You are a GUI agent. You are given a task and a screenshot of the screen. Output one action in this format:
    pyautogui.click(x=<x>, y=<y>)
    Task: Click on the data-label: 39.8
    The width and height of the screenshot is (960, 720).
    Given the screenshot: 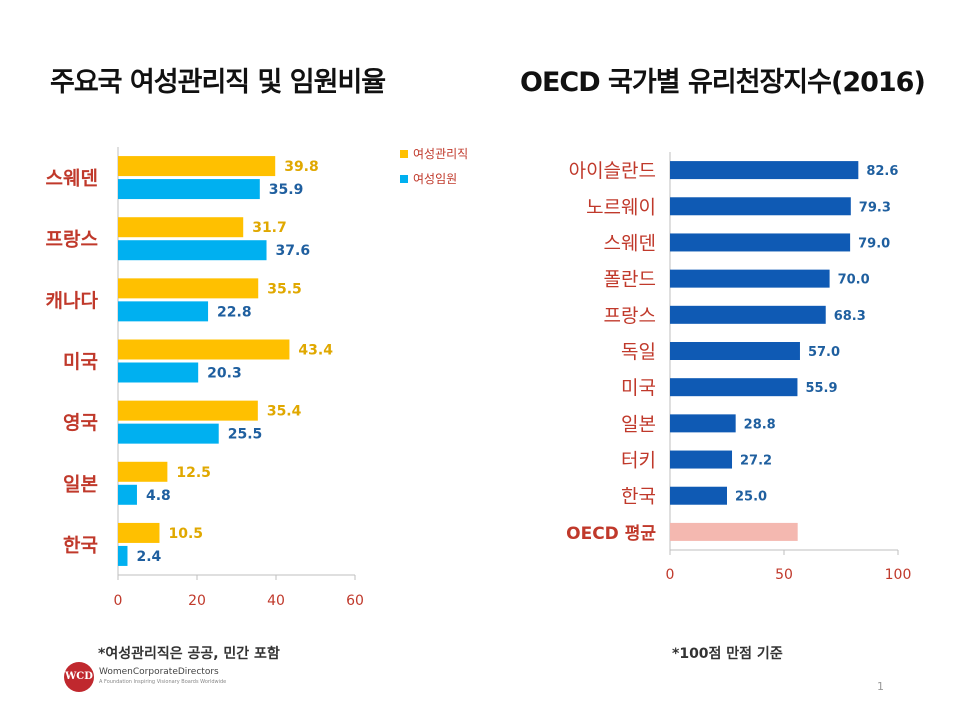 What is the action you would take?
    pyautogui.click(x=301, y=167)
    